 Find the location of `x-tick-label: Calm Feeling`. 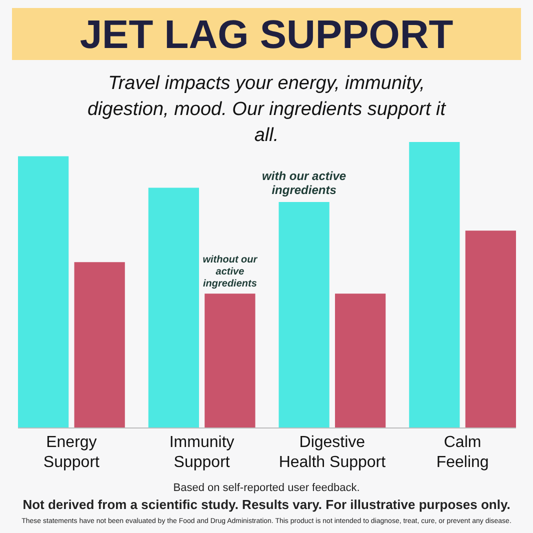

x-tick-label: Calm Feeling is located at coordinates (462, 452).